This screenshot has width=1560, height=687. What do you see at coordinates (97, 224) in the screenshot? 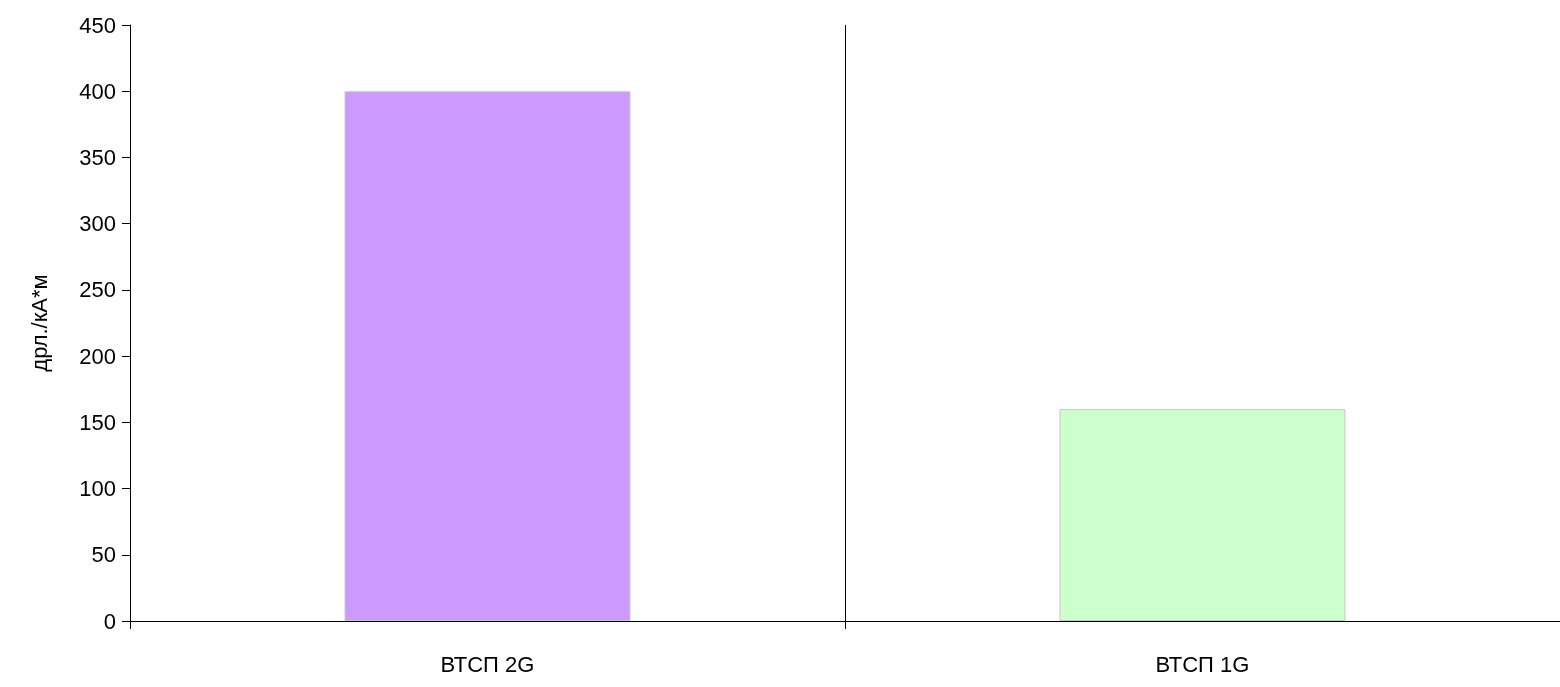
I see `y-tick-label: 300` at bounding box center [97, 224].